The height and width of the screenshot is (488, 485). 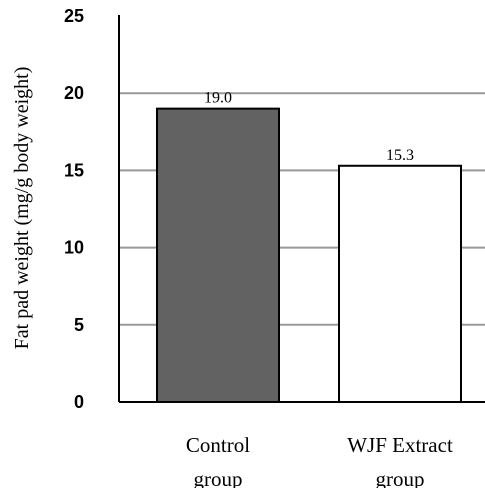 What do you see at coordinates (74, 170) in the screenshot?
I see `y-tick-label: 15` at bounding box center [74, 170].